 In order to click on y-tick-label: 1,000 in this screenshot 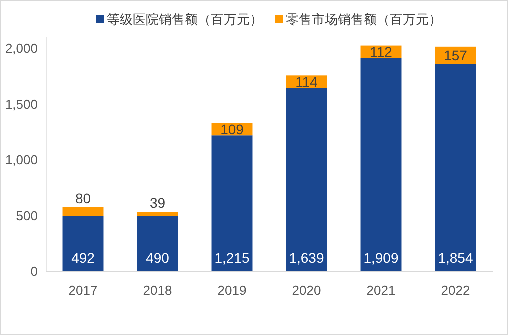, I will do `click(21, 160)`.